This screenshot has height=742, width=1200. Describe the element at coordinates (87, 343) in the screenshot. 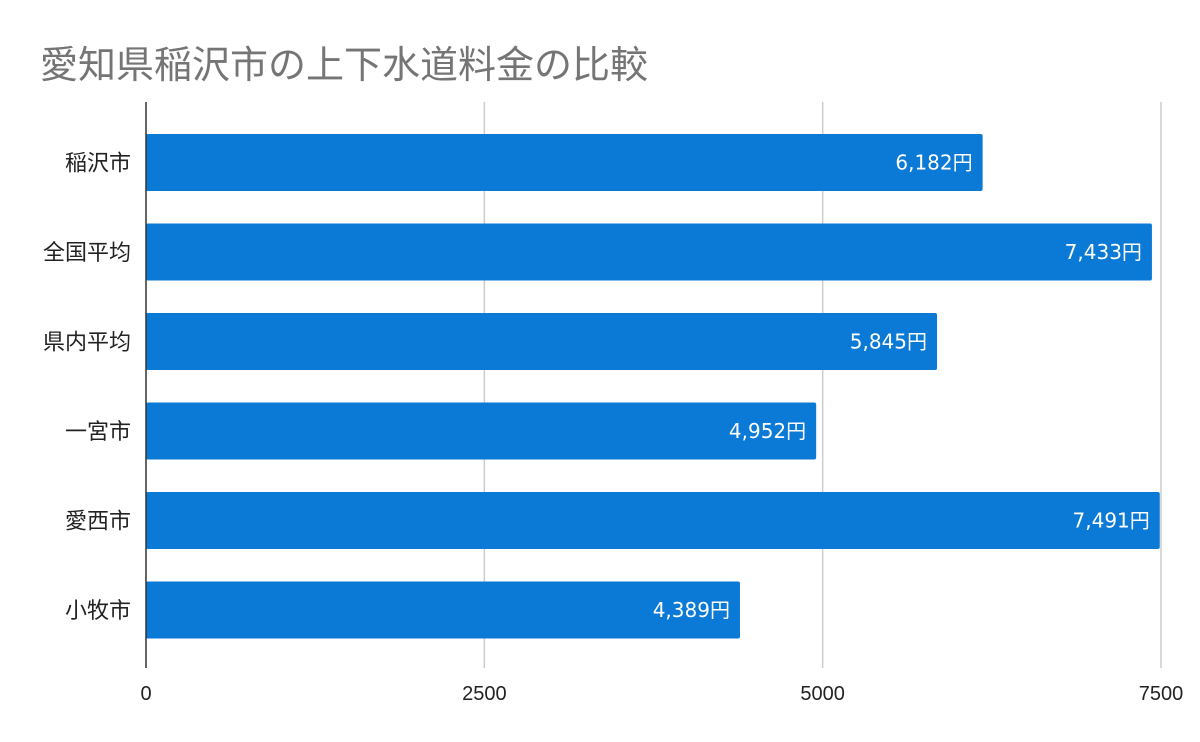

I see `category-label-2: 県内平均` at that location.